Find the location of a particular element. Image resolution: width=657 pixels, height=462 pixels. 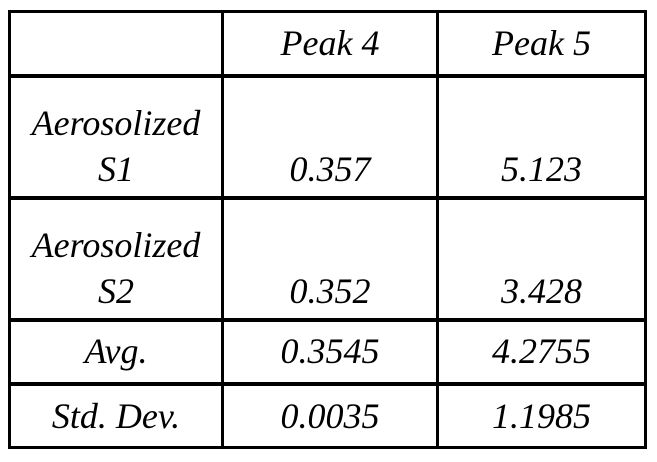

cell-stddev-peak5: 1.1985 is located at coordinates (541, 415).